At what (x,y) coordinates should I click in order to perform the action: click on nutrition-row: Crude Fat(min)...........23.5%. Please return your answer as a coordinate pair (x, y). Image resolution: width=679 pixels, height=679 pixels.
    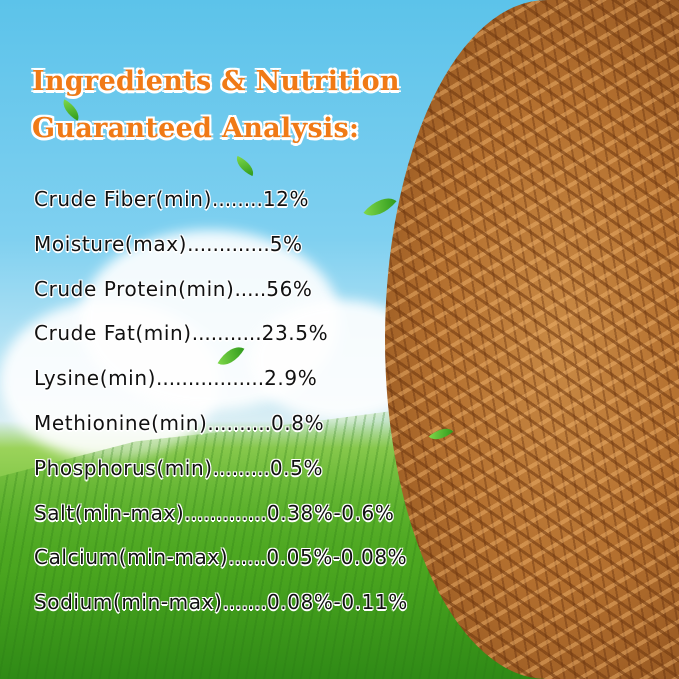
    Looking at the image, I should click on (221, 340).